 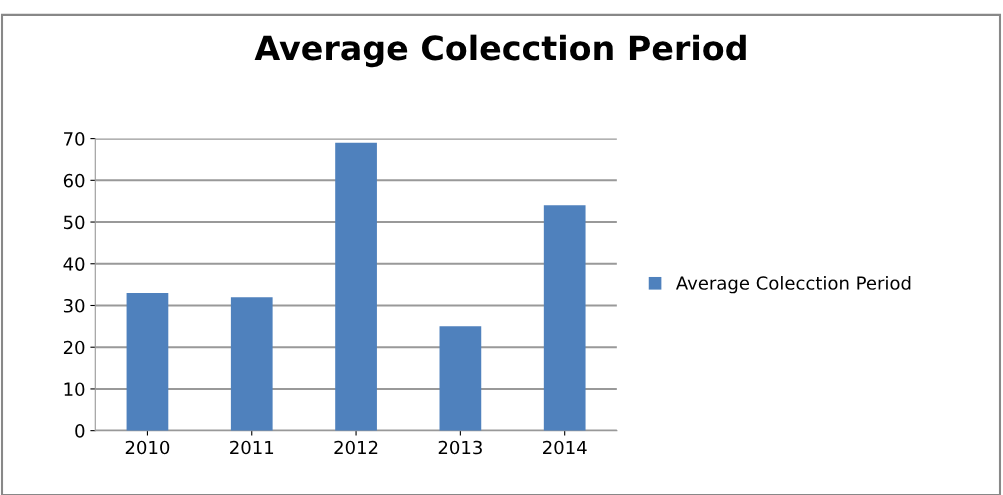 What do you see at coordinates (74, 389) in the screenshot?
I see `y-tick-label: 10` at bounding box center [74, 389].